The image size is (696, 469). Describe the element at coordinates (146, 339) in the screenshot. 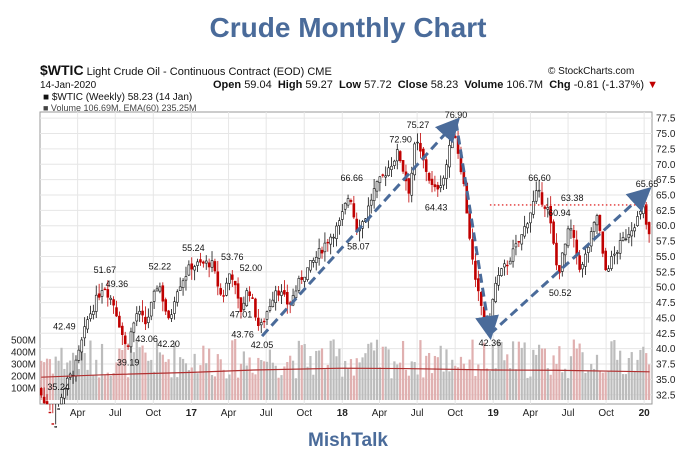

I see `price-annotation: 43.06` at that location.